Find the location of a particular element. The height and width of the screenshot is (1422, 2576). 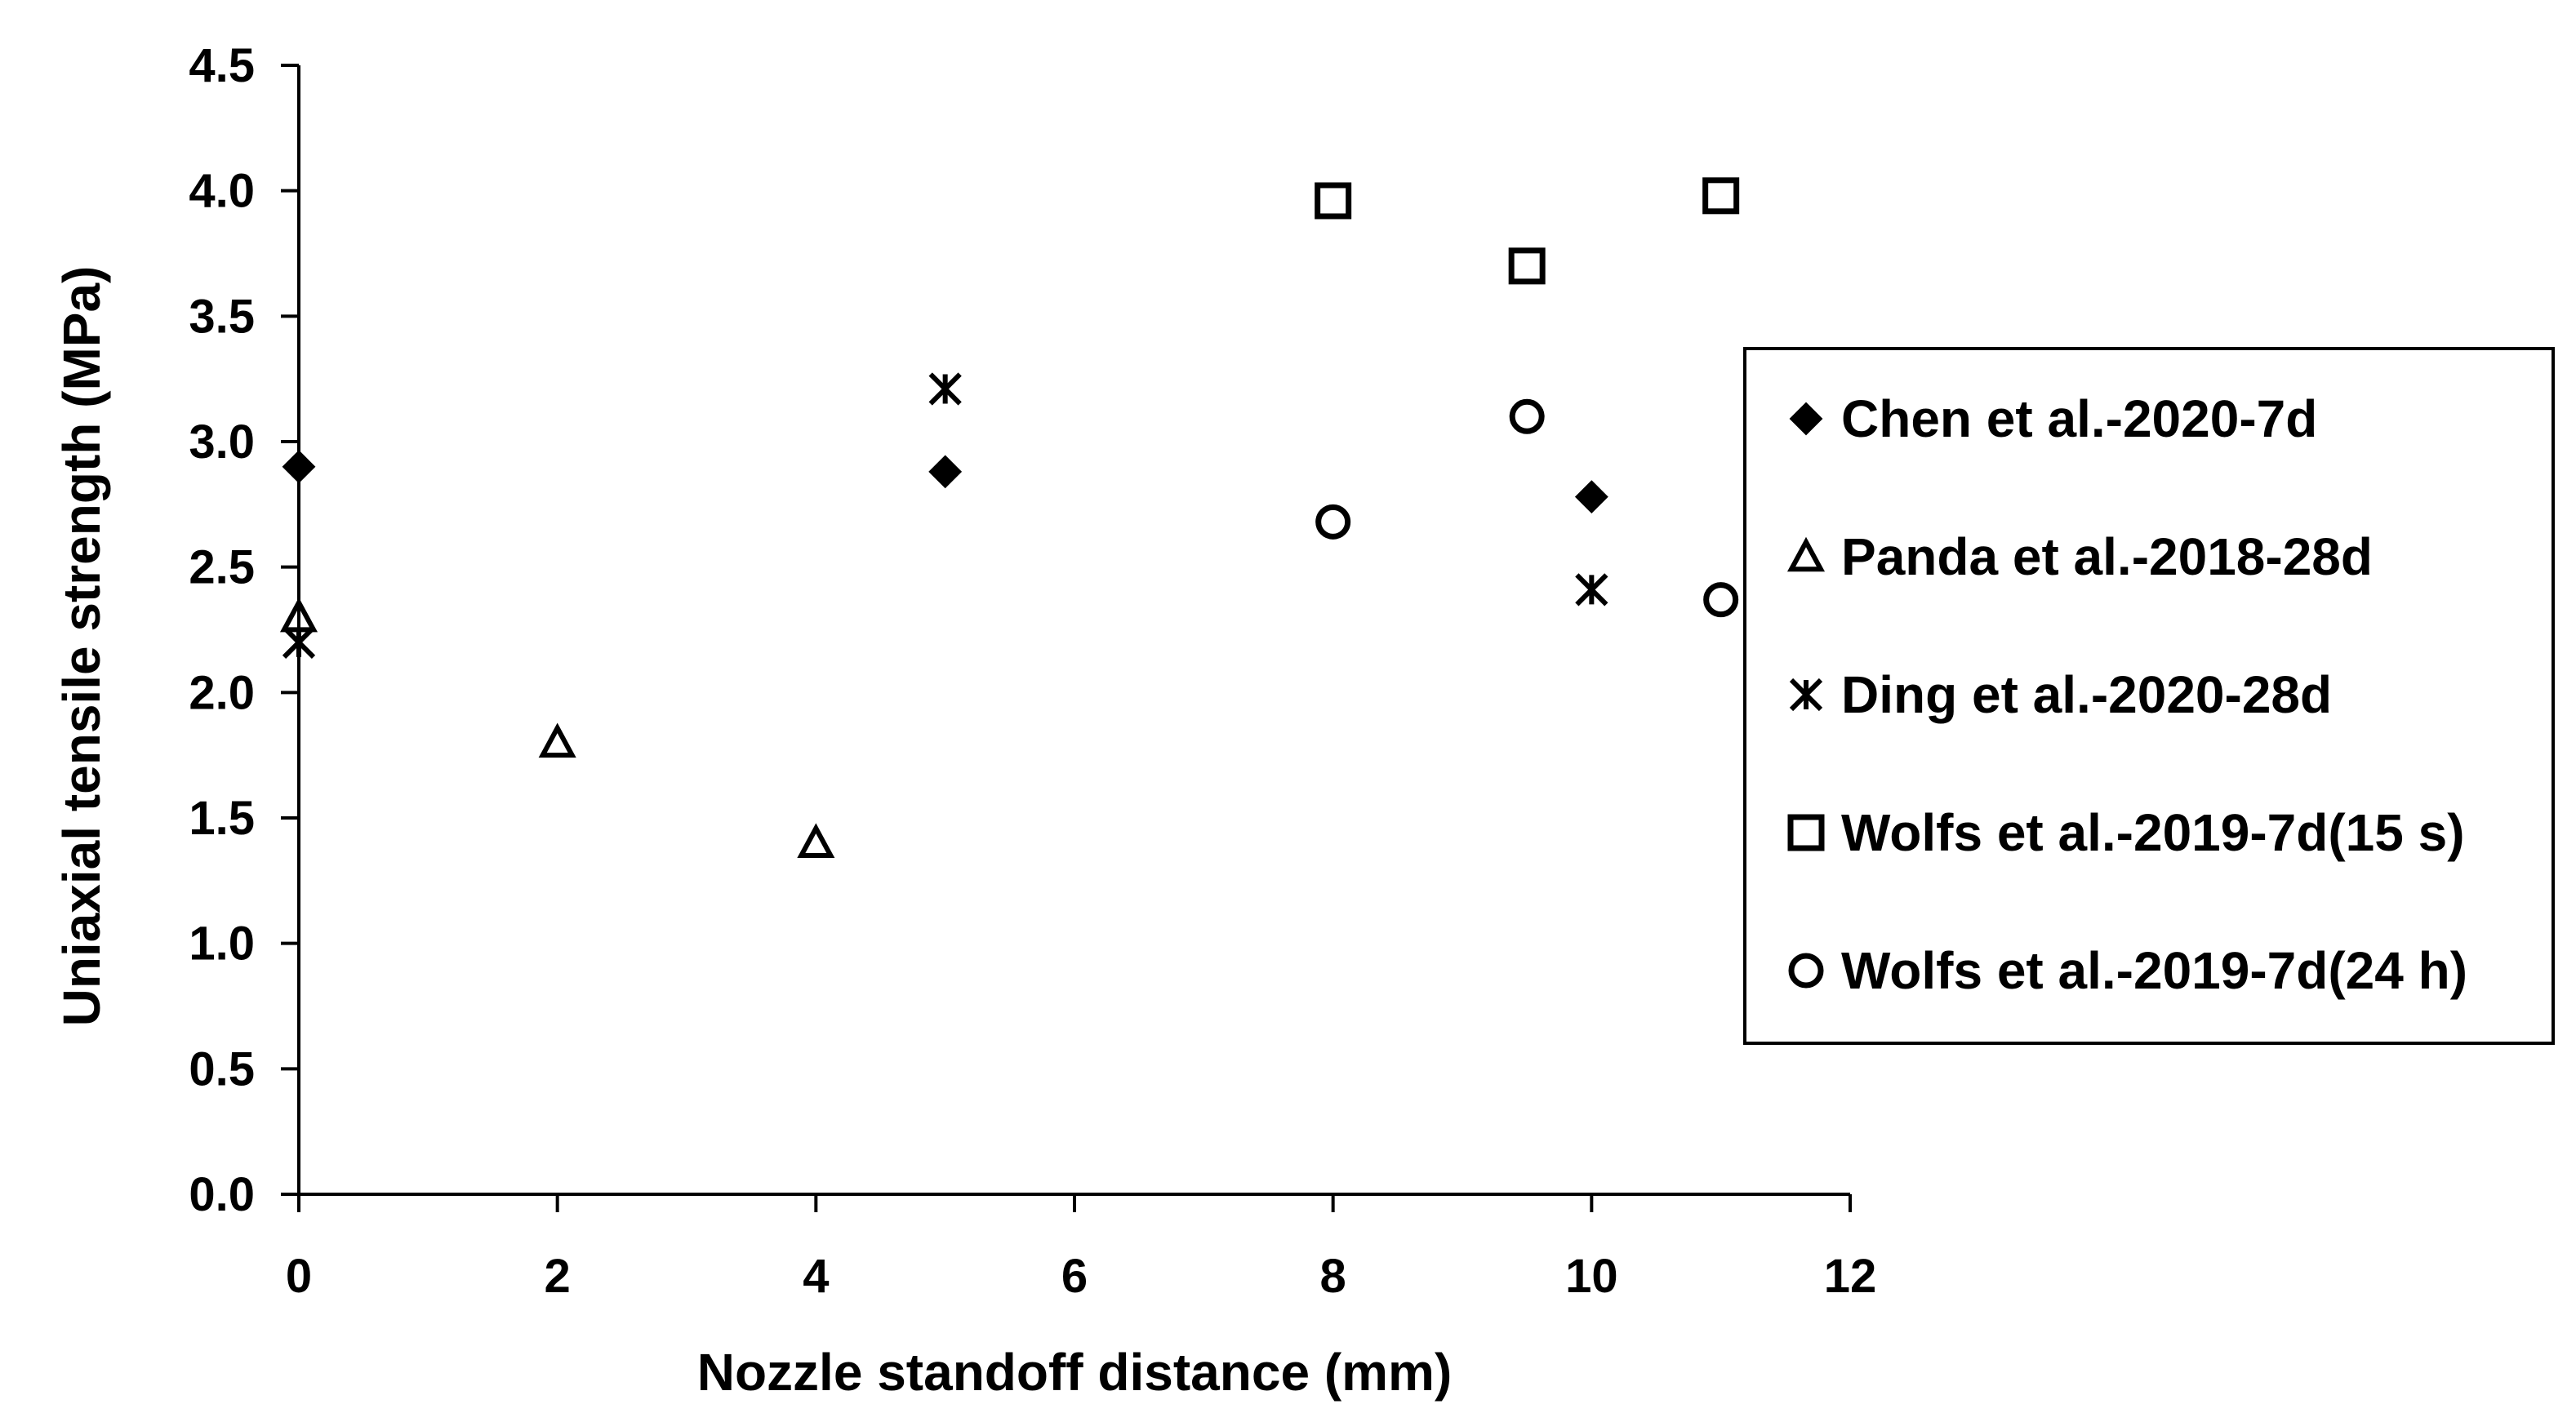

legend-item: Chen et al.-2020-7d is located at coordinates (2053, 418).